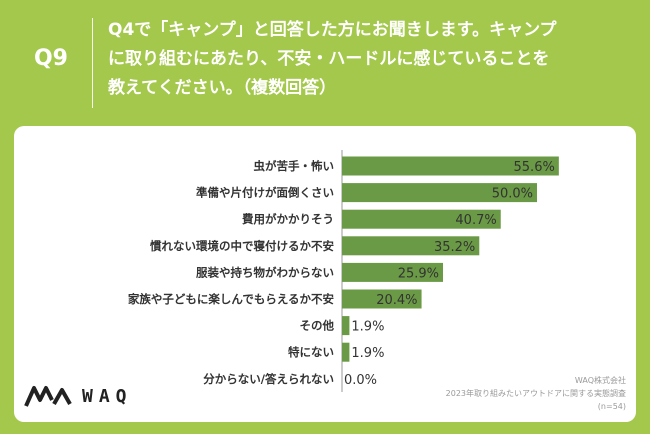 This screenshot has width=650, height=434. What do you see at coordinates (600, 380) in the screenshot?
I see `footer-company: WAQ株式会社` at bounding box center [600, 380].